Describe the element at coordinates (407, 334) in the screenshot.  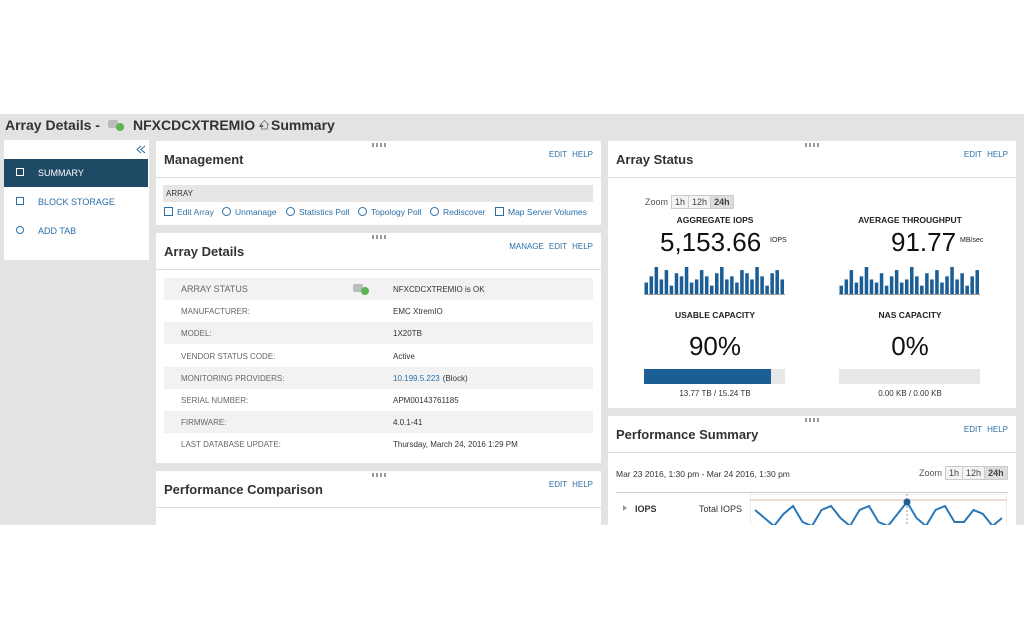
I see `detail-text: 1X20TB` at that location.